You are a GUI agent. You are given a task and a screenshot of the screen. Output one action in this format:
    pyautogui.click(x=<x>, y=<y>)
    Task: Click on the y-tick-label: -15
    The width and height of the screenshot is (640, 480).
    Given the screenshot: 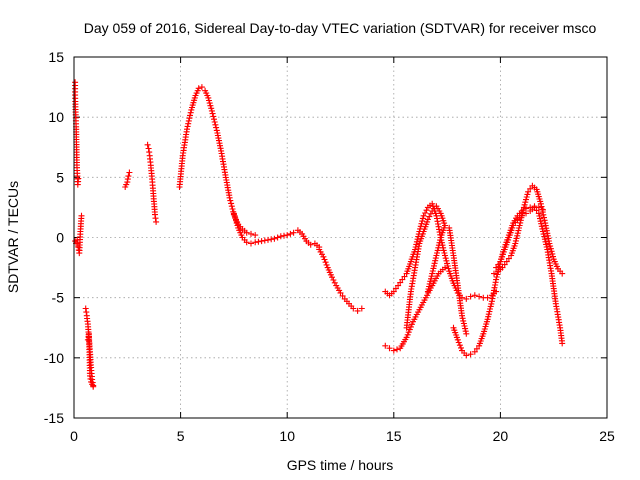 What is the action you would take?
    pyautogui.click(x=54, y=418)
    